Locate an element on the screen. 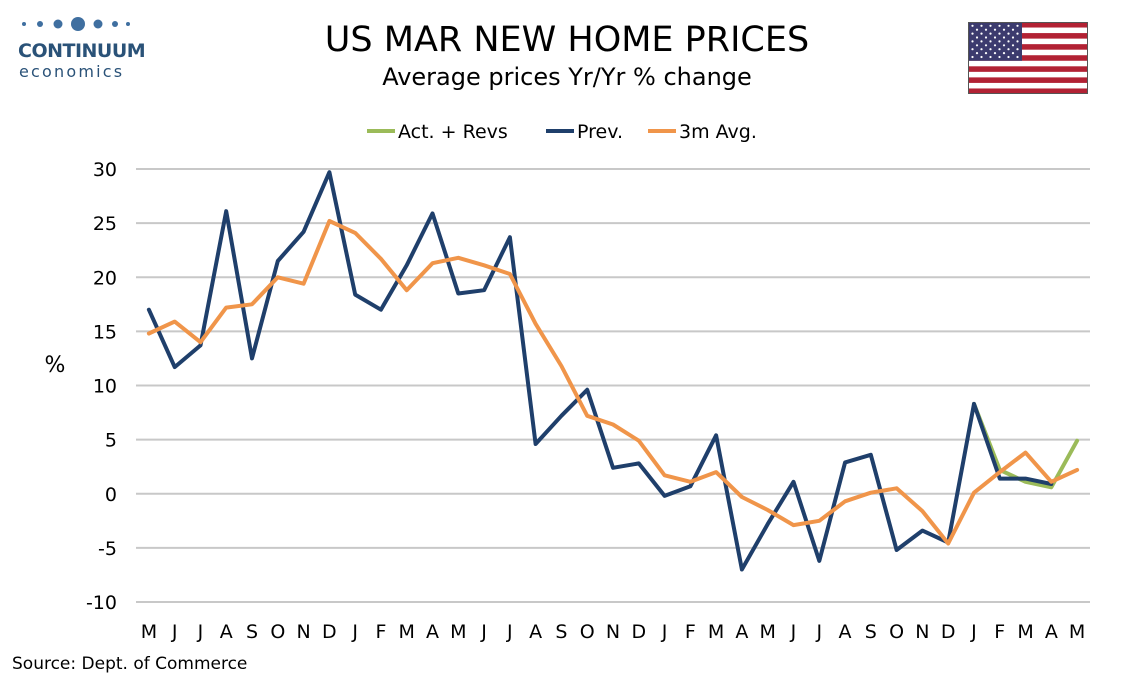  legend: Act. + Revs Prev. 3m Avg. is located at coordinates (562, 132).